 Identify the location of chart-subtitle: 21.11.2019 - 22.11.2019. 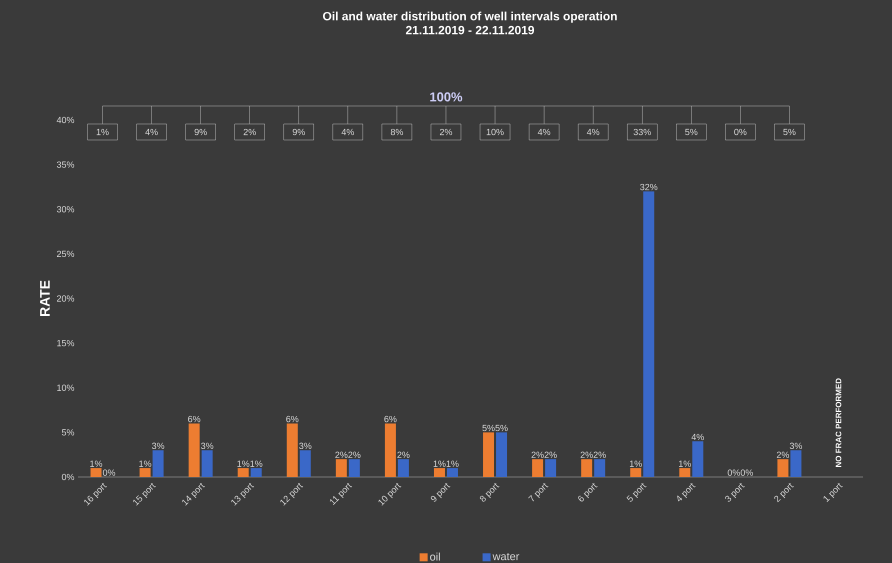
(470, 30).